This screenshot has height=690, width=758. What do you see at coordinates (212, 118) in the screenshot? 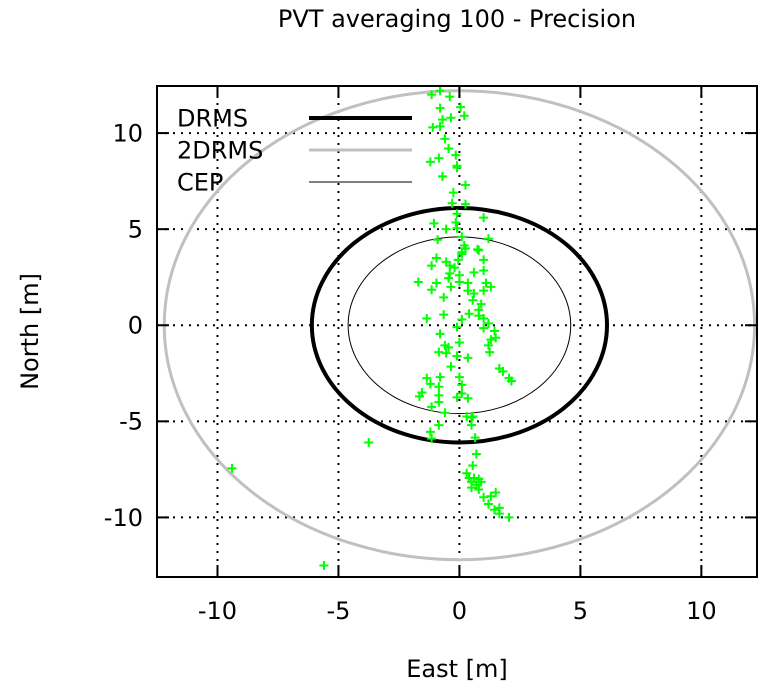
I see `annotation: DRMS` at bounding box center [212, 118].